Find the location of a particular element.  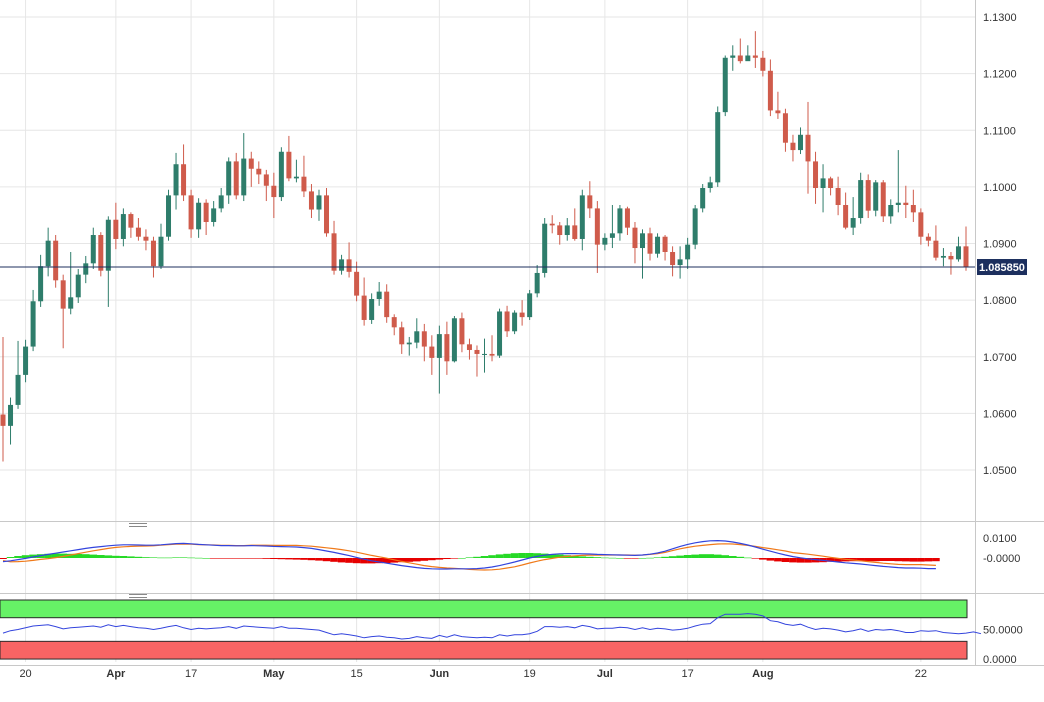

oscillator-axis-tick-label: 0.0100 is located at coordinates (1000, 539).